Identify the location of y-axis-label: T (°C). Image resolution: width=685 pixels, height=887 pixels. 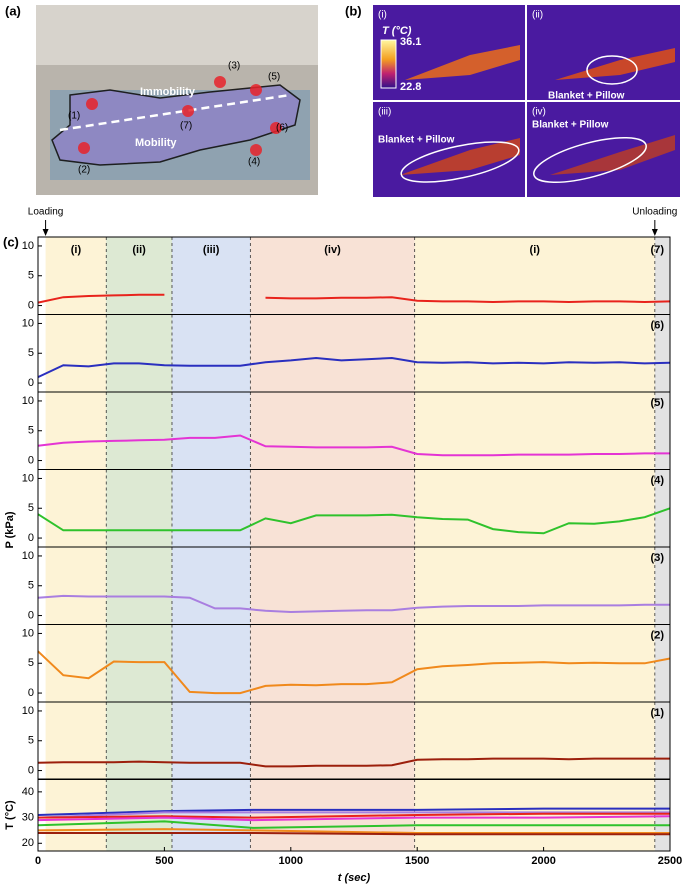
(10, 815).